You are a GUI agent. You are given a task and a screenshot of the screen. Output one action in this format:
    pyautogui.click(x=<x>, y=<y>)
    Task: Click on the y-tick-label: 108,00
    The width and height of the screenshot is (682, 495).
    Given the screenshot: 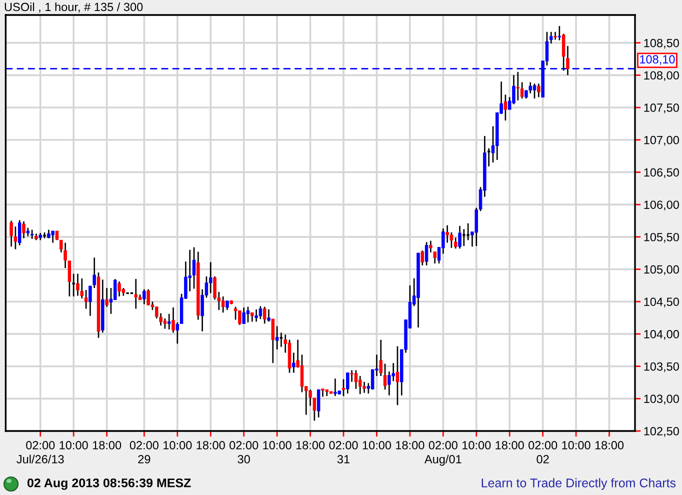 What is the action you would take?
    pyautogui.click(x=661, y=76)
    